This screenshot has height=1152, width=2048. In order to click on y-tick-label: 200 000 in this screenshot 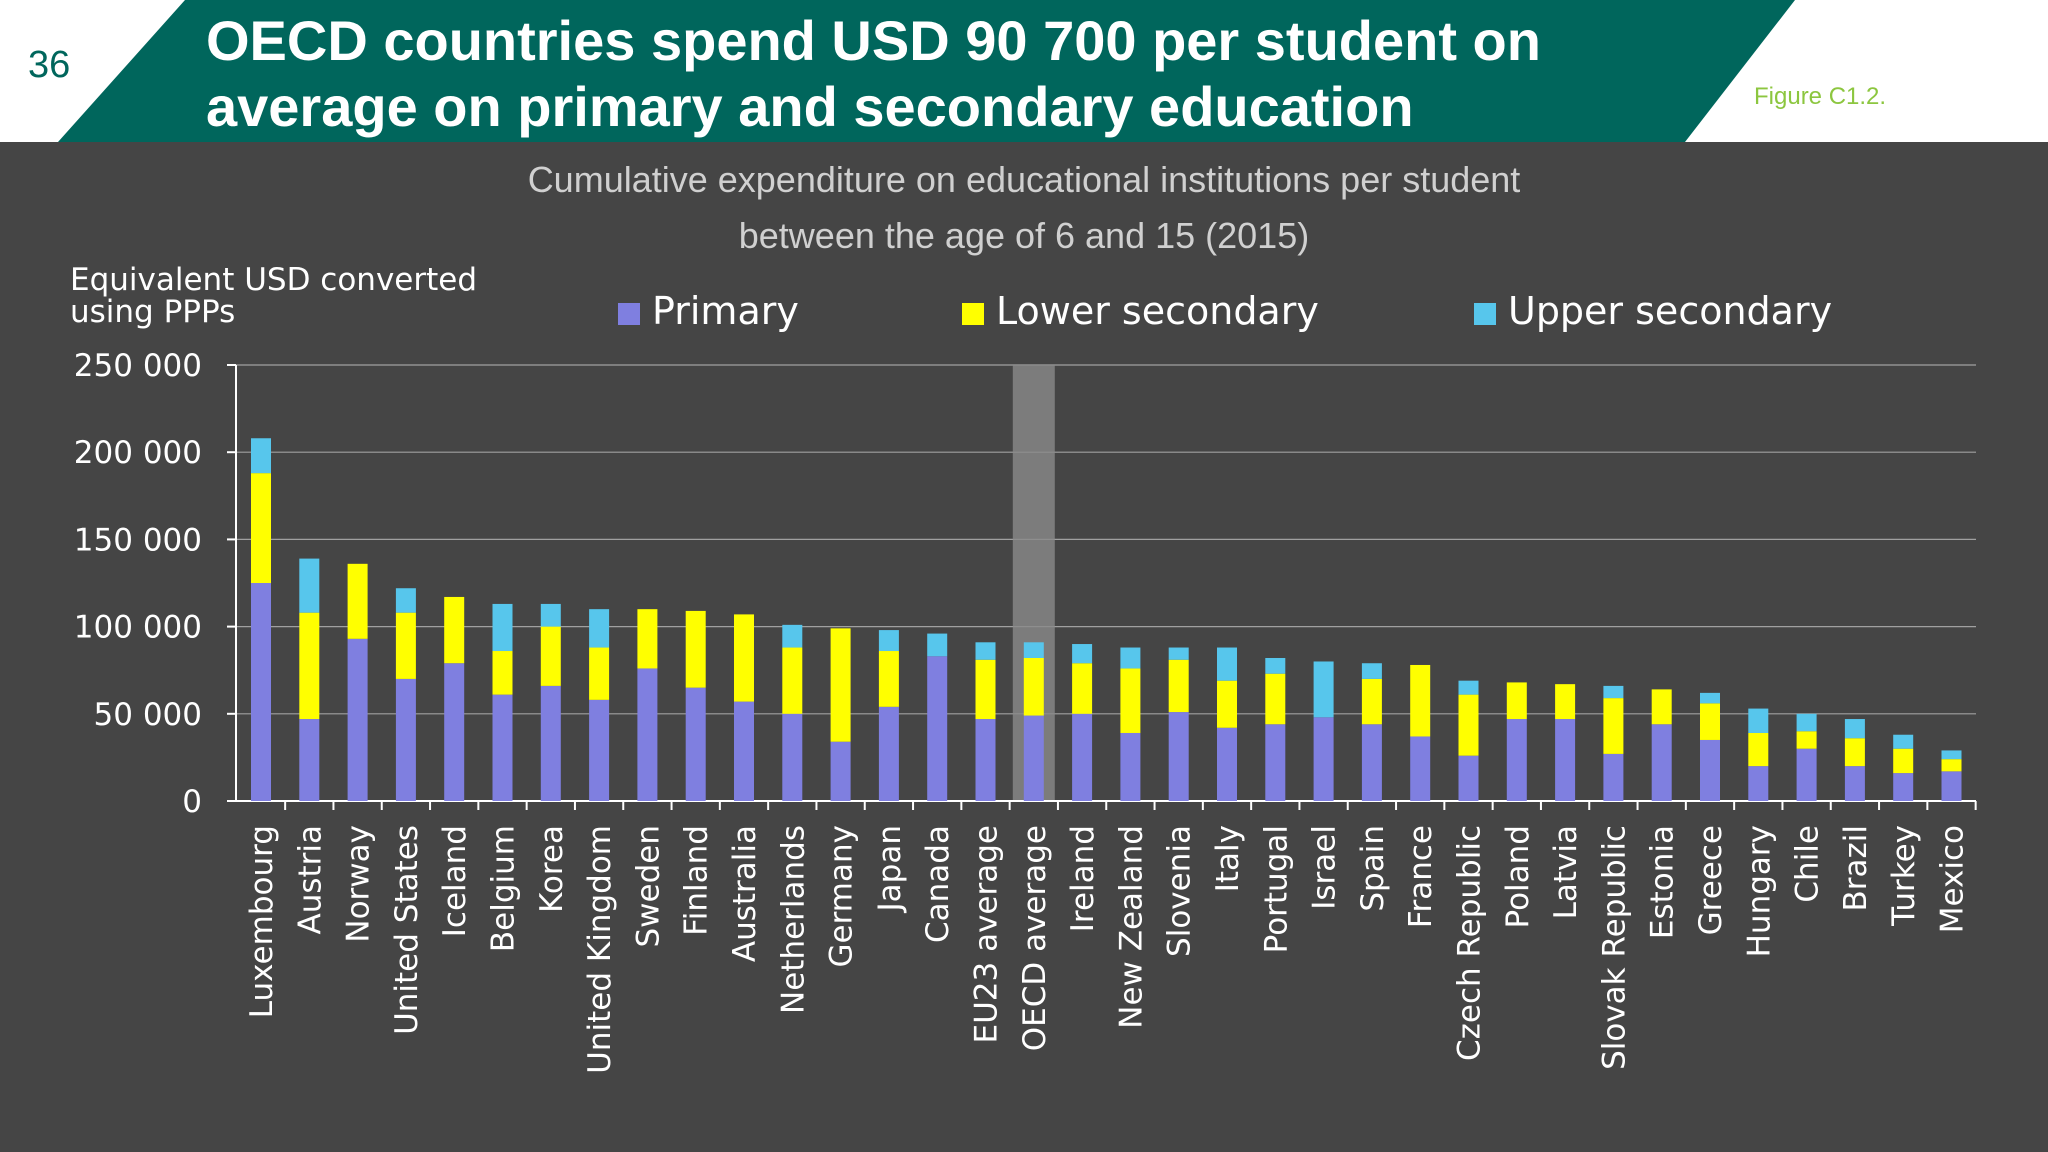, I will do `click(138, 453)`.